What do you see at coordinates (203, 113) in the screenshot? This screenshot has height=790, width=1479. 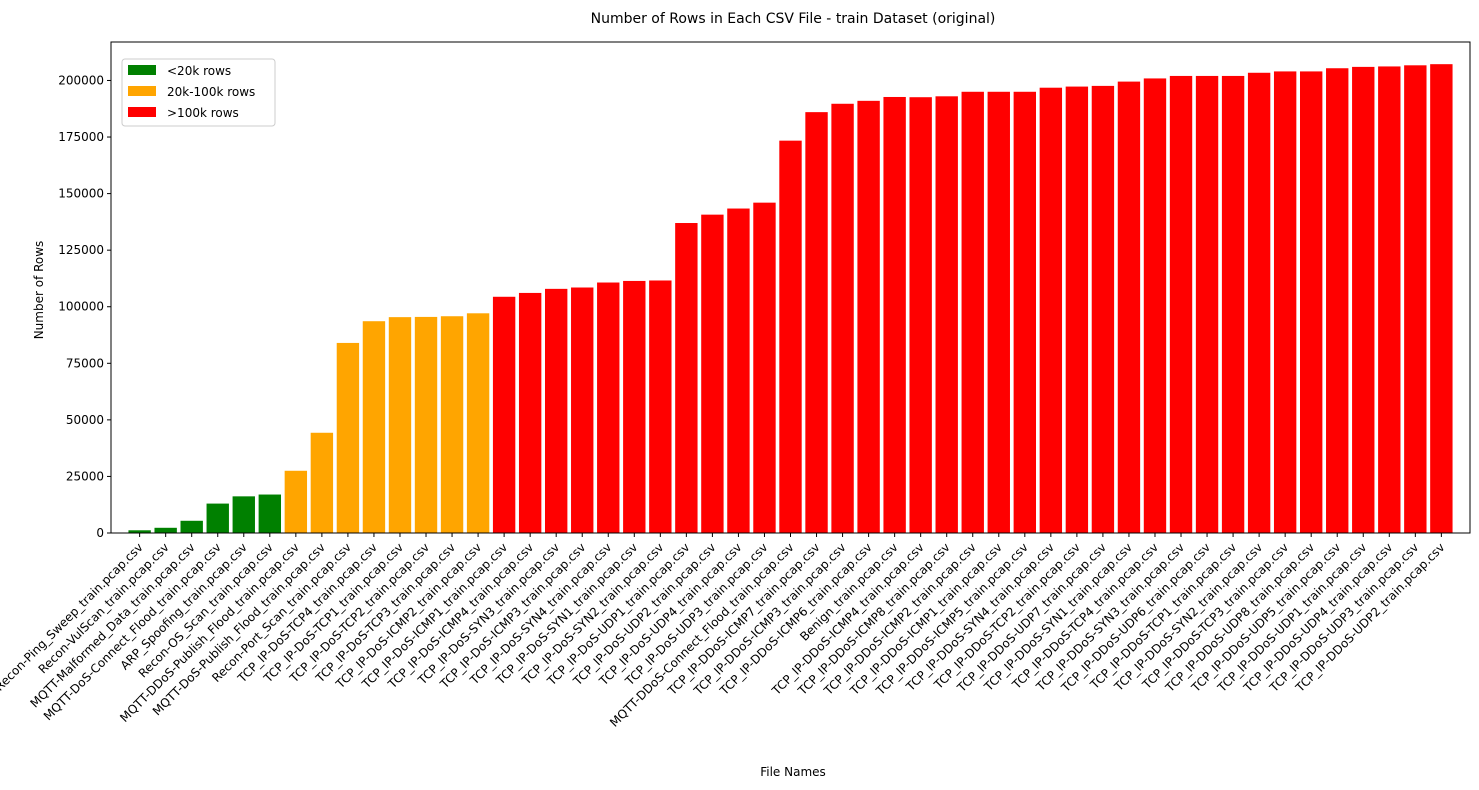 I see `legend-label: >100k rows` at bounding box center [203, 113].